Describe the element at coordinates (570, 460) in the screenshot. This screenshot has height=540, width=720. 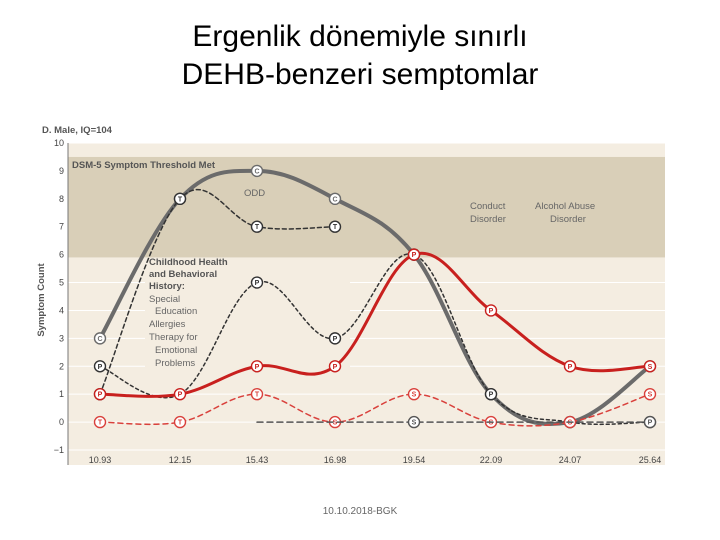
I see `x-tick-label: 24.07` at that location.